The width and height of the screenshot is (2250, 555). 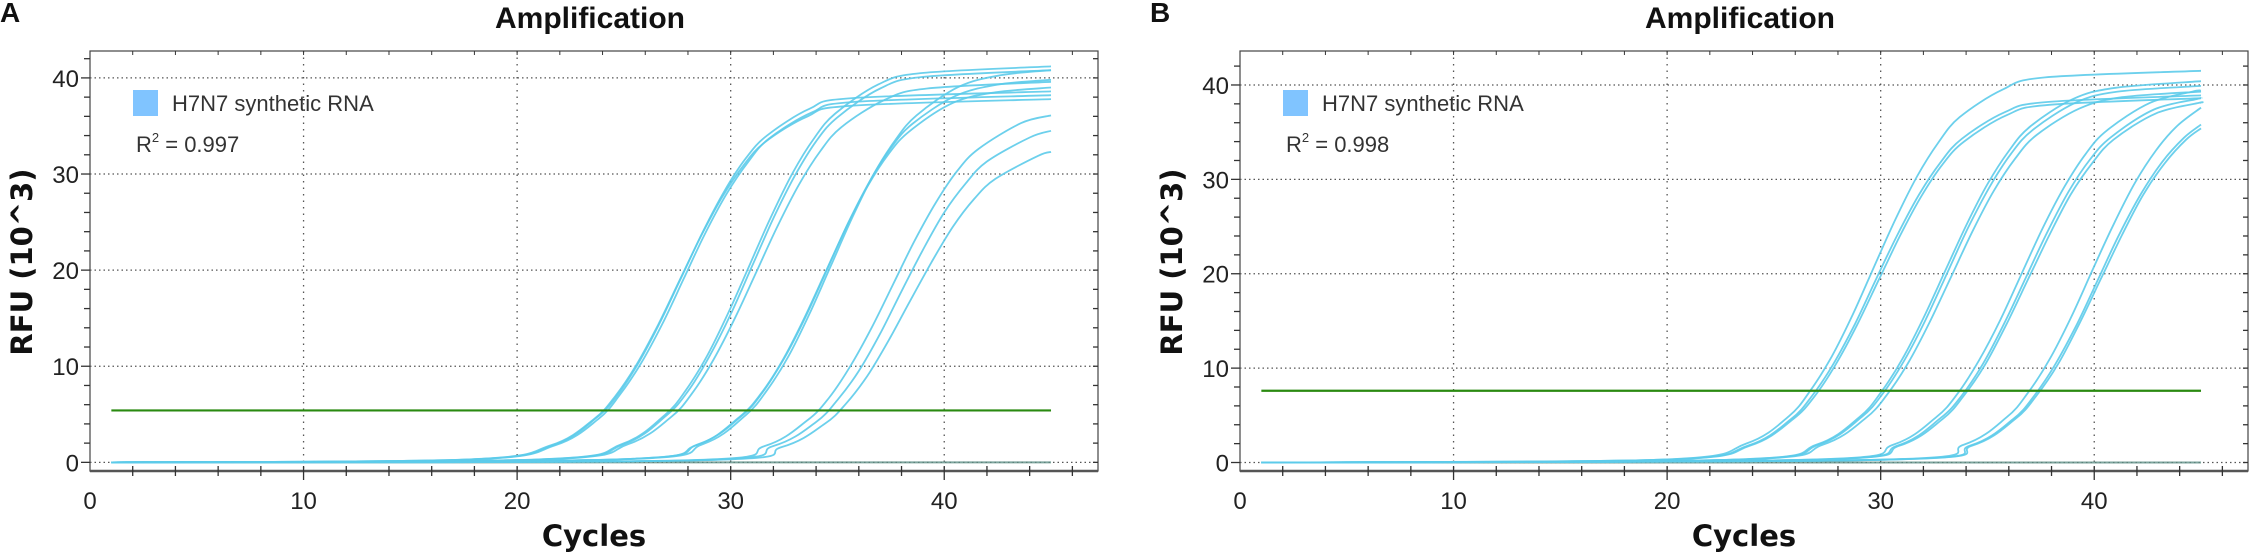 I want to click on panel-letter: B, so click(x=1160, y=14).